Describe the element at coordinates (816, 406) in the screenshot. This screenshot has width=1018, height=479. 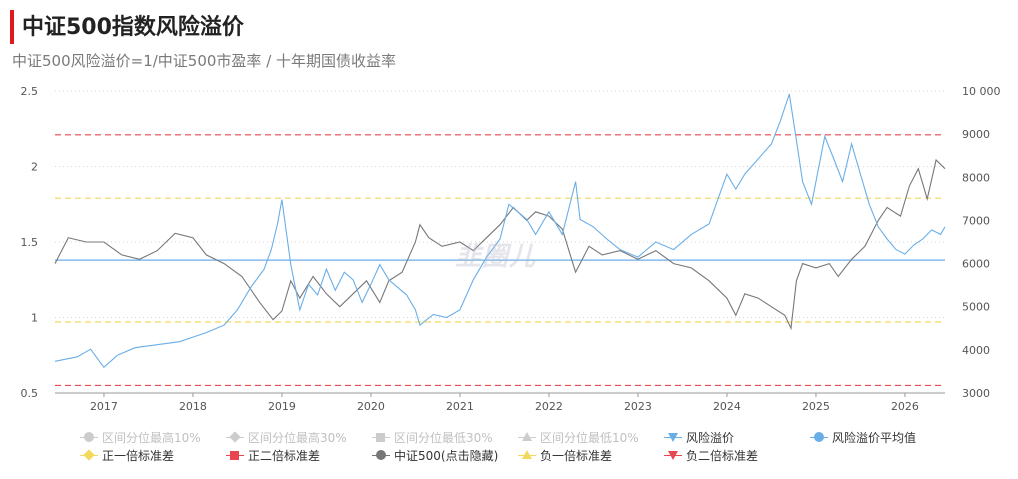
I see `x-tick-label: 2025` at that location.